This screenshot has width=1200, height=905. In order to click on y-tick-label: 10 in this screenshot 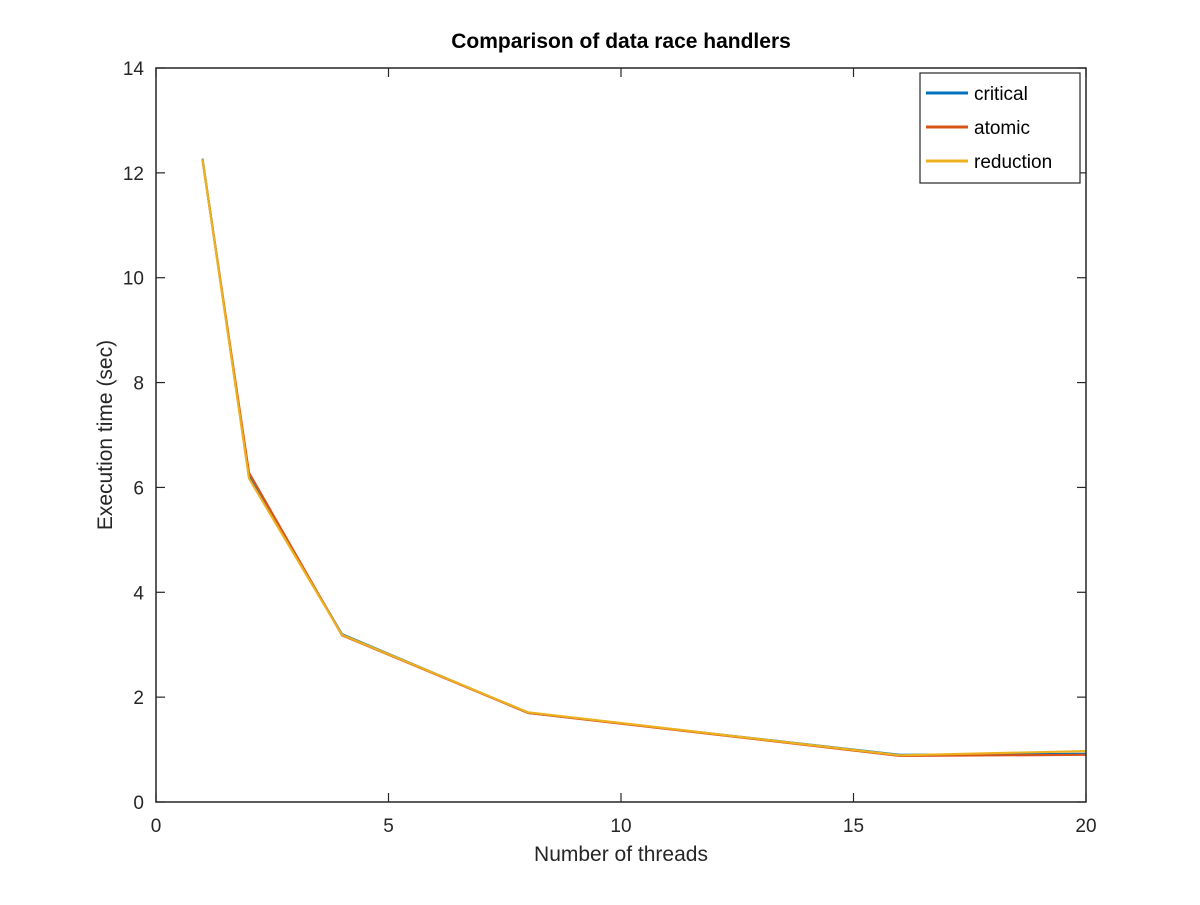, I will do `click(133, 279)`.